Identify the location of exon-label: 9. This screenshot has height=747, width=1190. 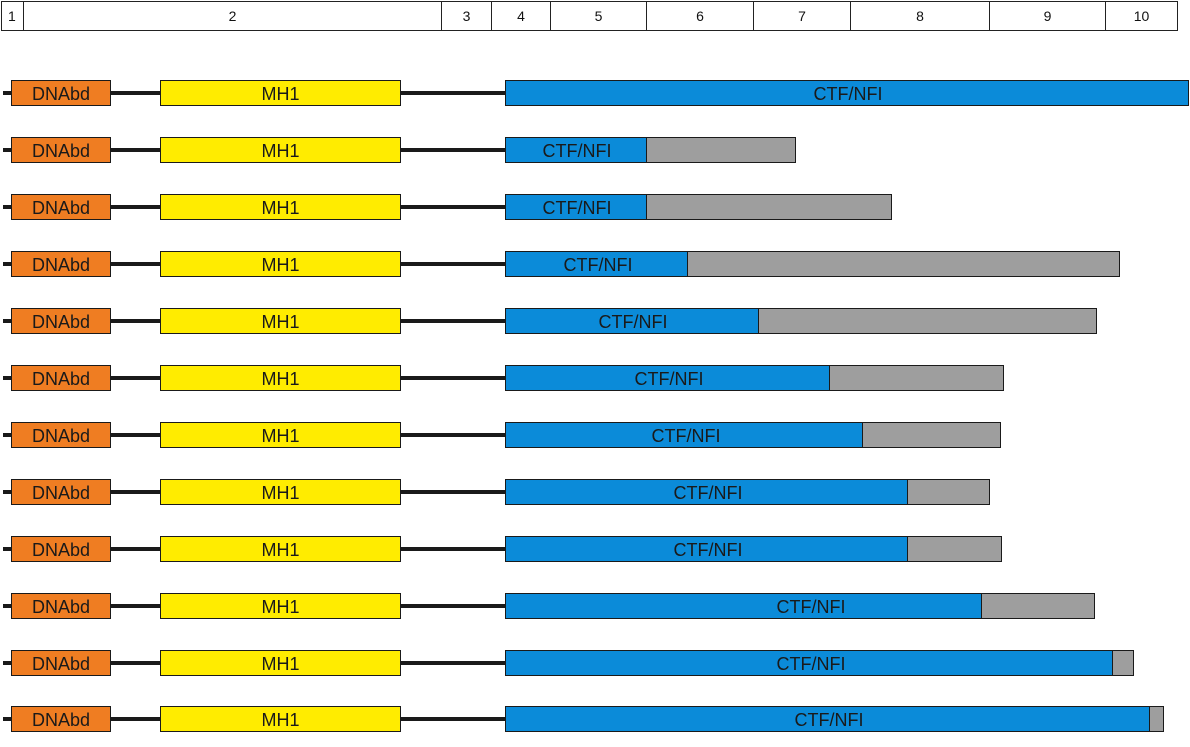
(1047, 16).